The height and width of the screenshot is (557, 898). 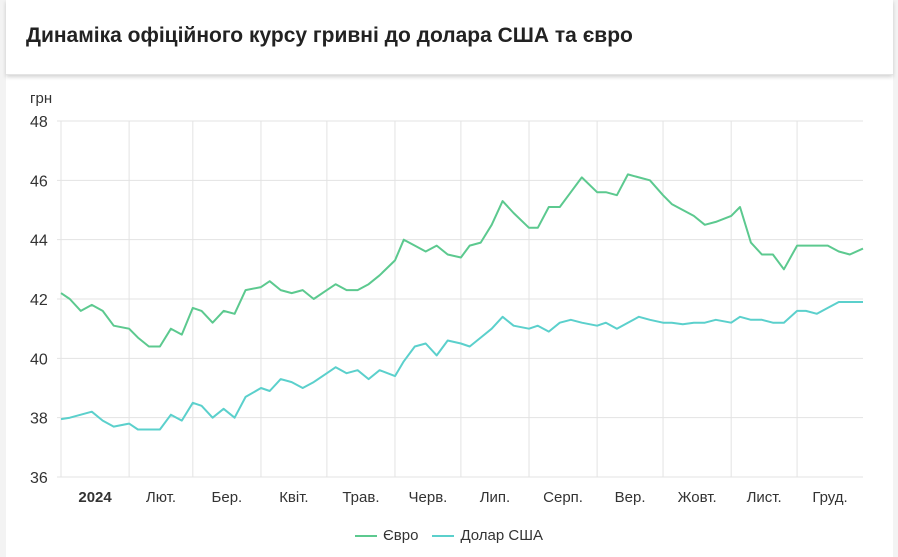 What do you see at coordinates (495, 497) in the screenshot?
I see `x-tick-label: Лип.` at bounding box center [495, 497].